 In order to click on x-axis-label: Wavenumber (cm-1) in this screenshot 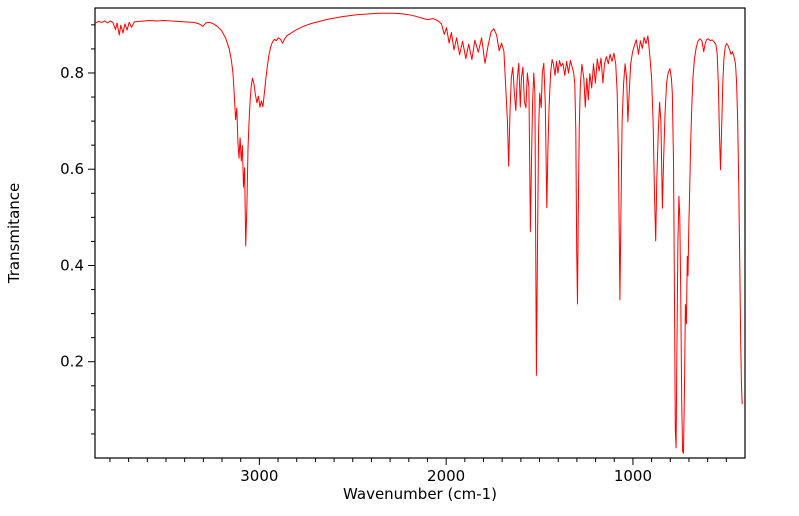, I will do `click(420, 494)`.